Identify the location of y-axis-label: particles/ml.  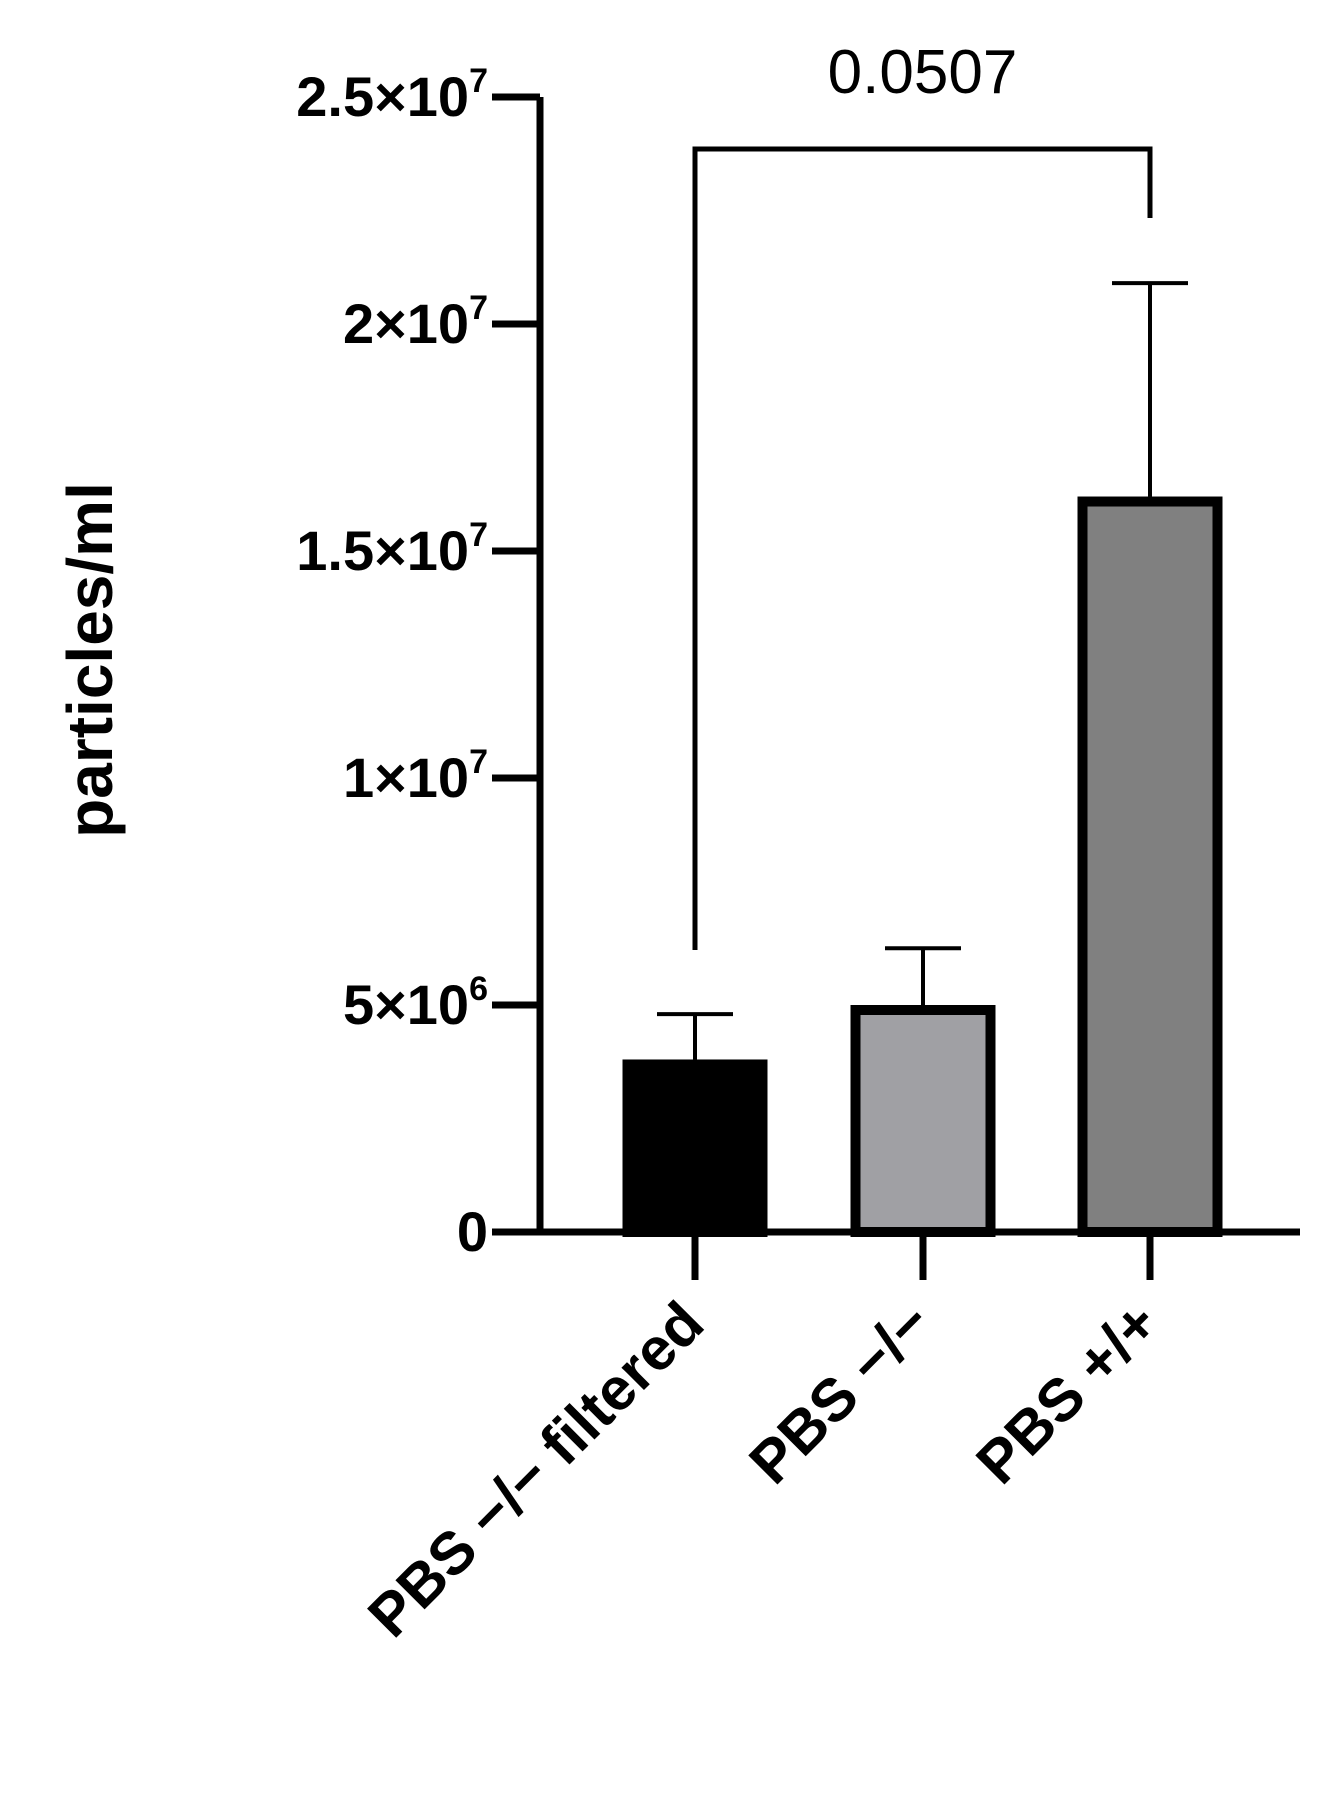
(90, 660).